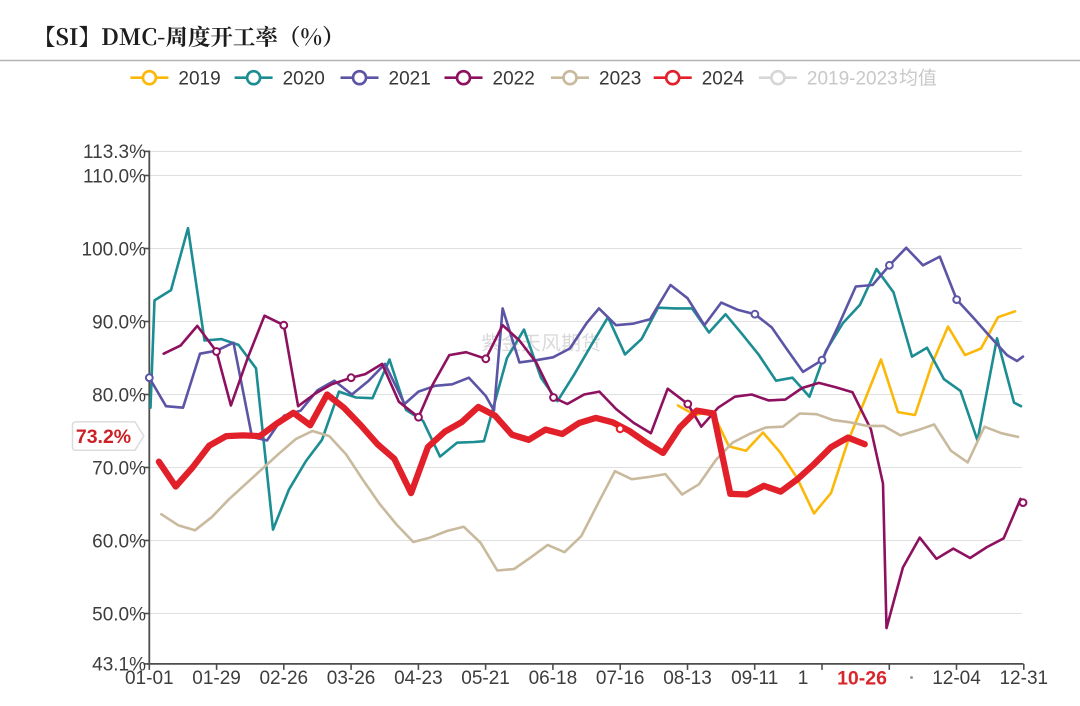 This screenshot has height=706, width=1080. What do you see at coordinates (687, 678) in the screenshot?
I see `svg-text: 08-13` at bounding box center [687, 678].